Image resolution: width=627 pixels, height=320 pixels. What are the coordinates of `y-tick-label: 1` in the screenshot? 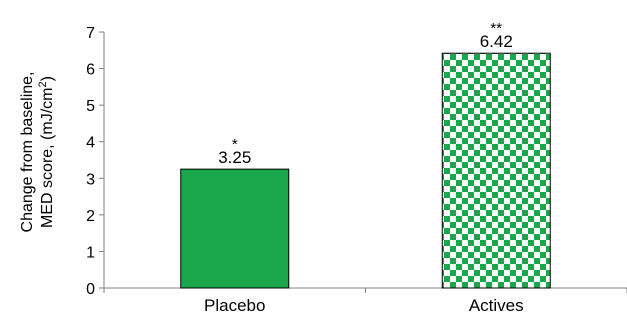 It's located at (90, 252).